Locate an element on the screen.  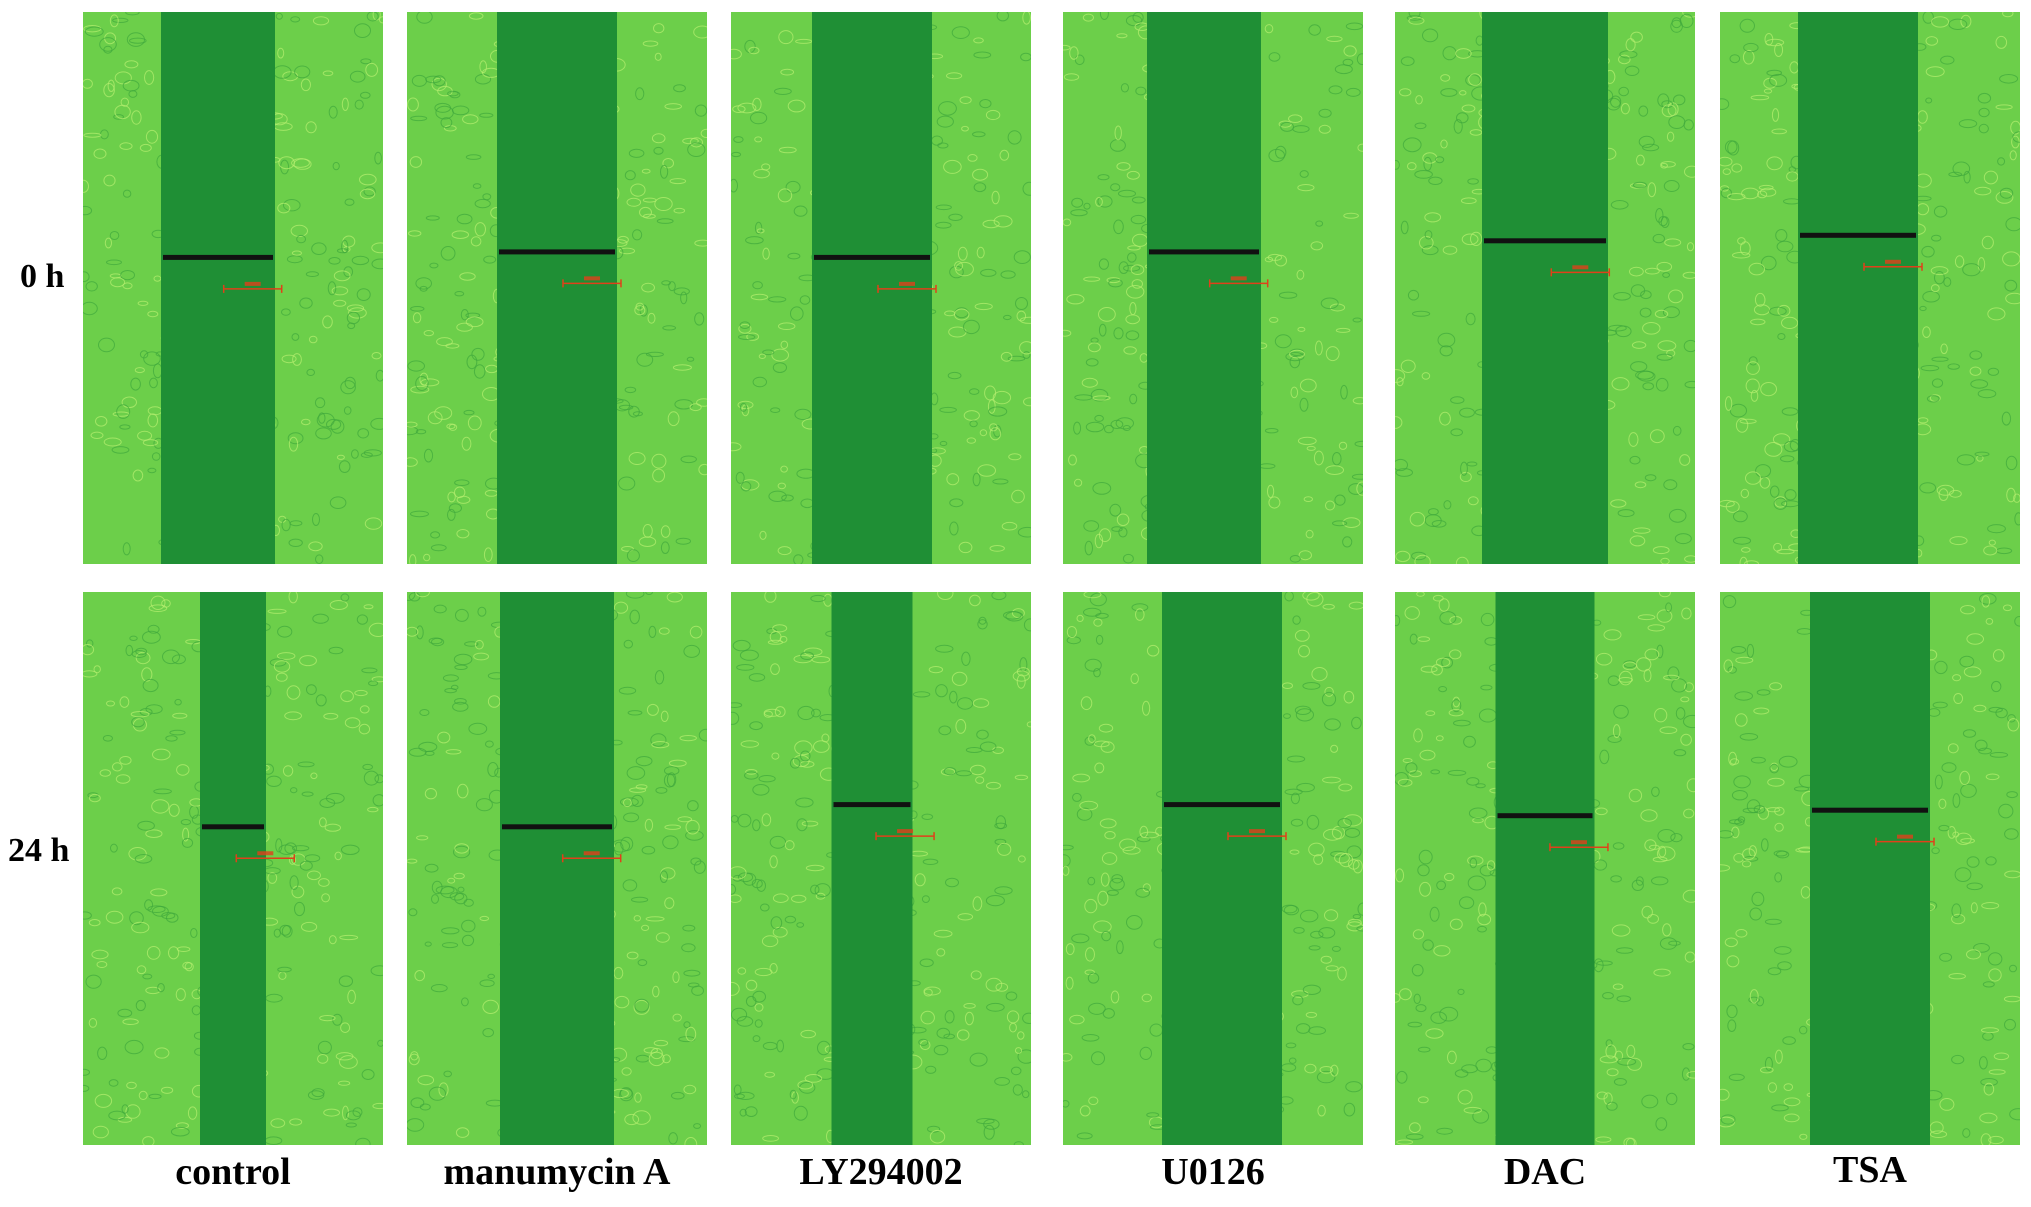
micrograph-0h-ly294002 is located at coordinates (881, 288).